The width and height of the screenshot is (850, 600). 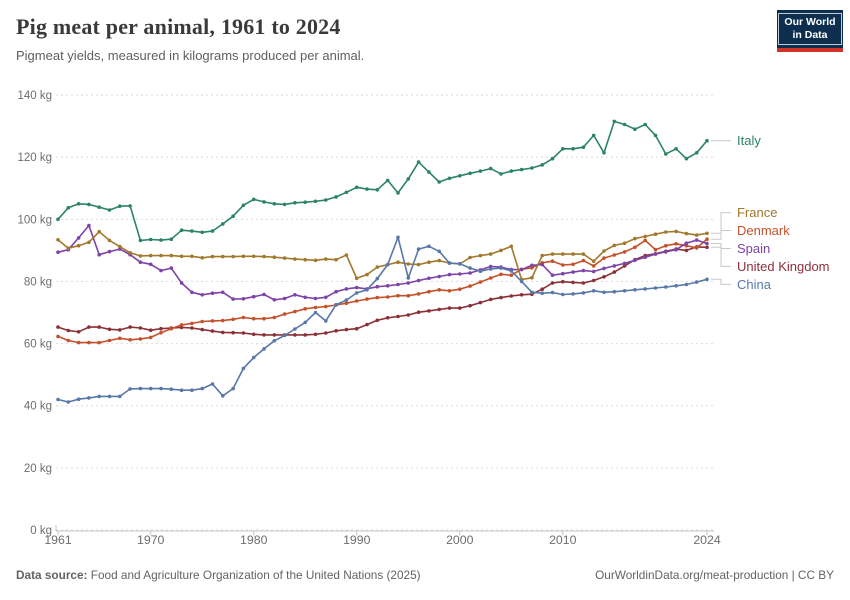 What do you see at coordinates (783, 266) in the screenshot?
I see `series-label-united-kingdom: United Kingdom` at bounding box center [783, 266].